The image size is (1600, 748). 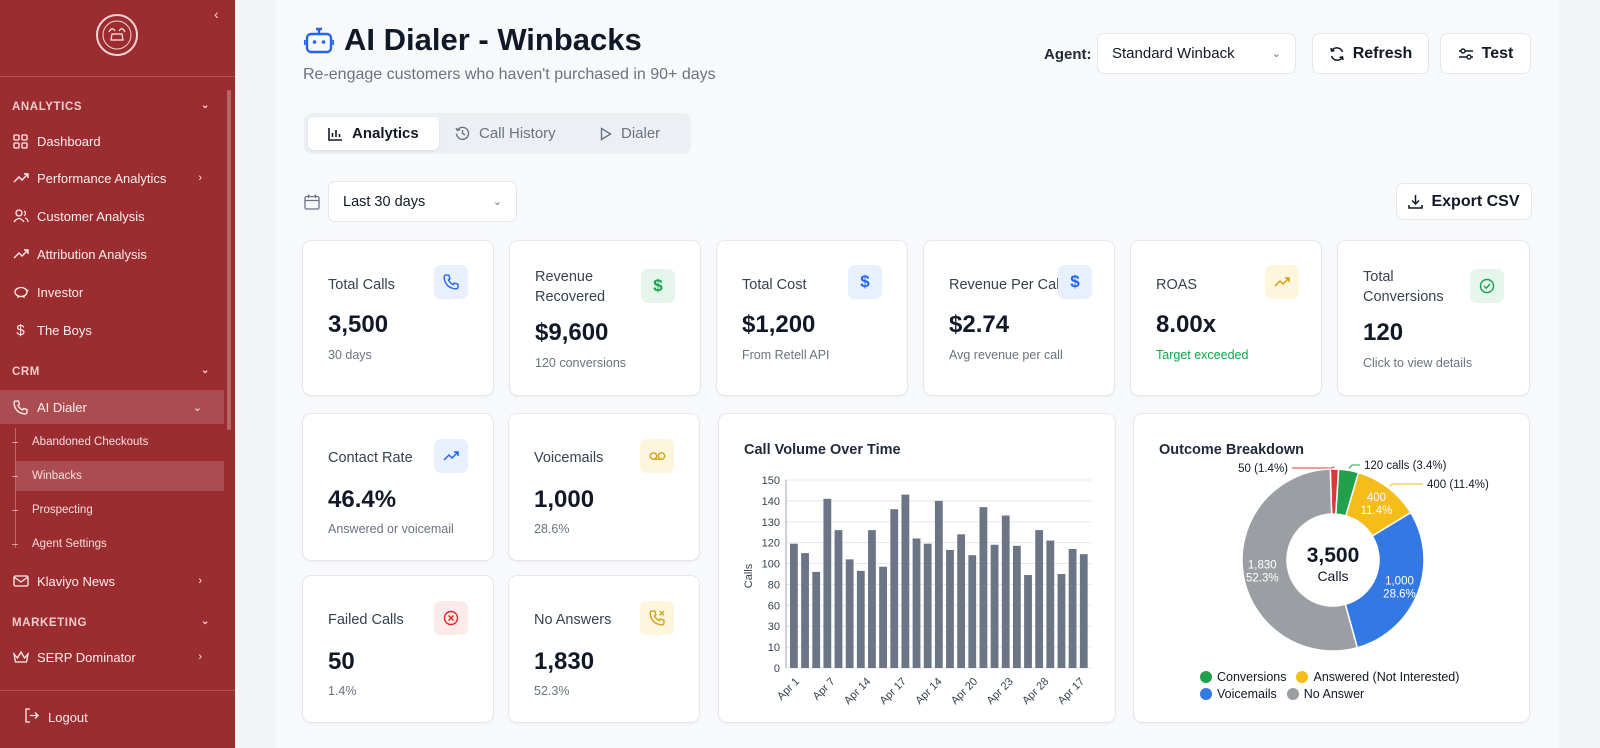 What do you see at coordinates (64, 330) in the screenshot?
I see `sidebar-item-label: The Boys` at bounding box center [64, 330].